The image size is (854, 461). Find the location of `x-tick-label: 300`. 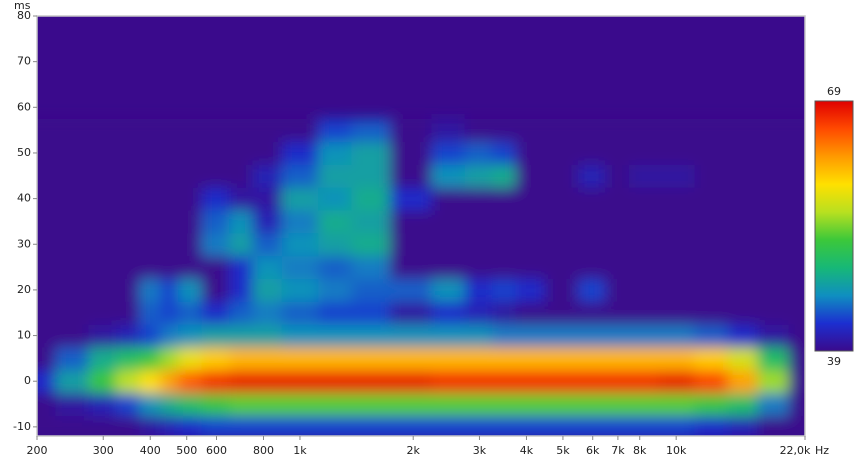

x-tick-label: 300 is located at coordinates (103, 450).